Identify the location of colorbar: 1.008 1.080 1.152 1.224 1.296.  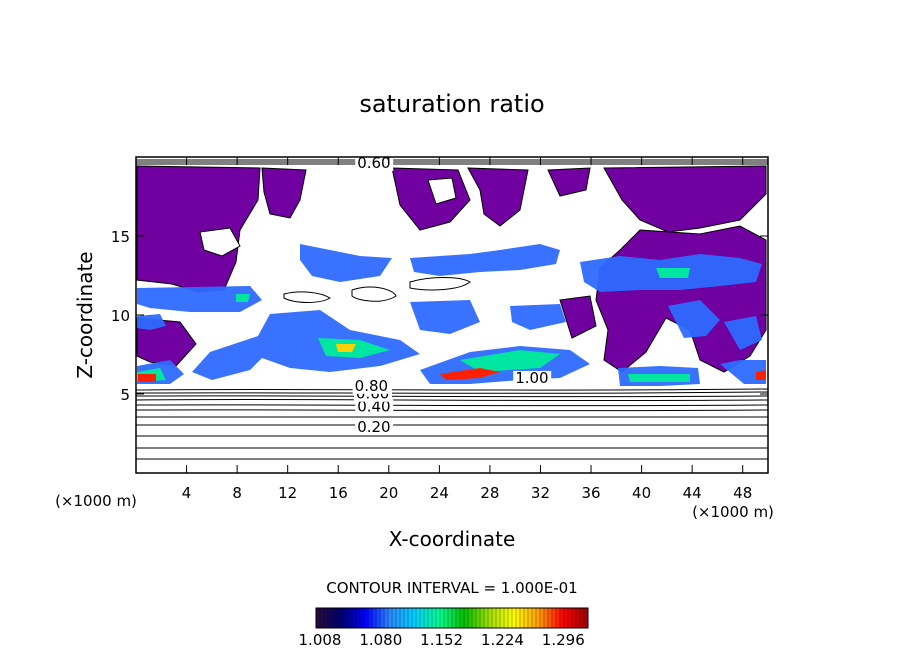
(444, 628).